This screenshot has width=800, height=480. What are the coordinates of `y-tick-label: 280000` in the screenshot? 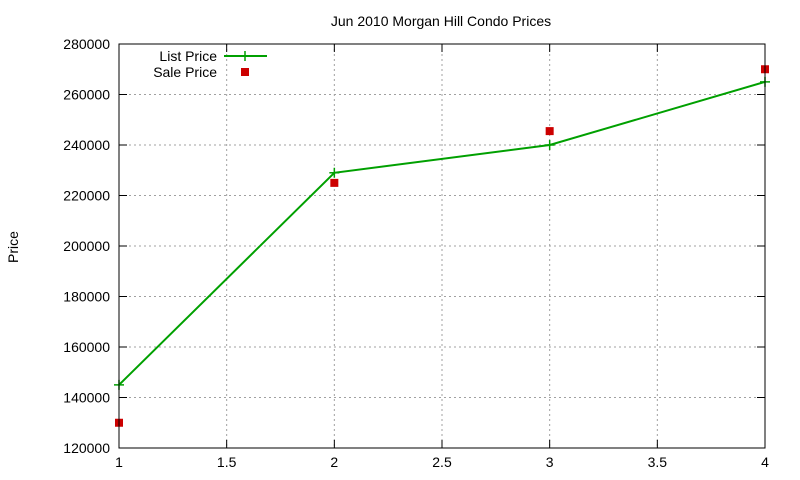 It's located at (86, 44).